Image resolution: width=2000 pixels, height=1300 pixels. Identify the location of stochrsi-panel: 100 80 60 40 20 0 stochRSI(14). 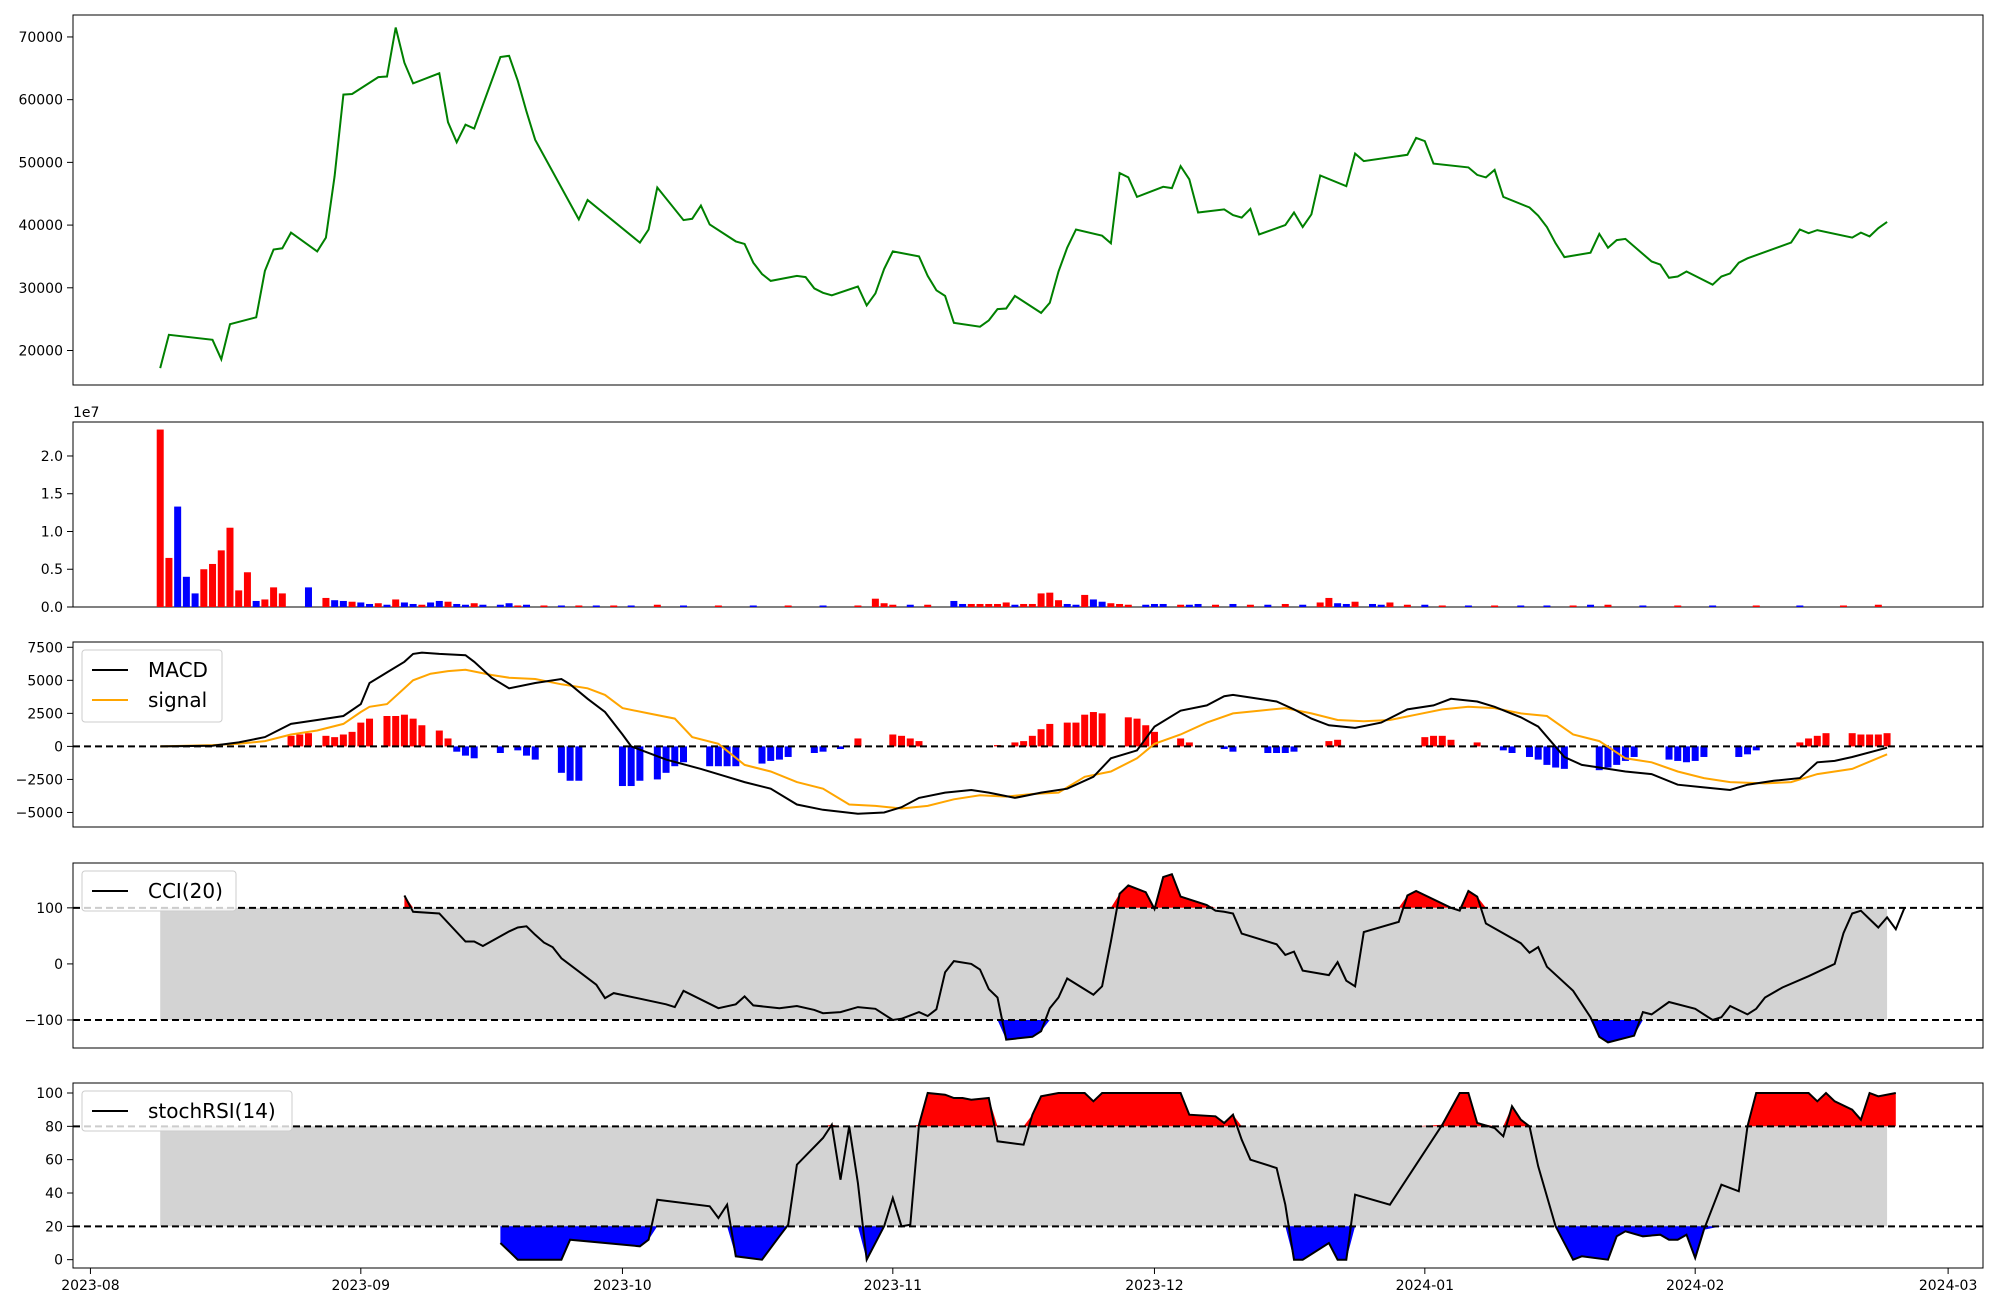
(1010, 1175).